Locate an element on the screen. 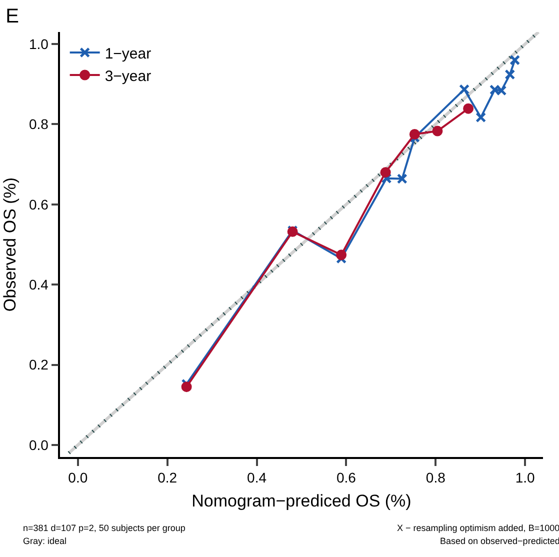  text: Based on observed−predicted is located at coordinates (499, 541).